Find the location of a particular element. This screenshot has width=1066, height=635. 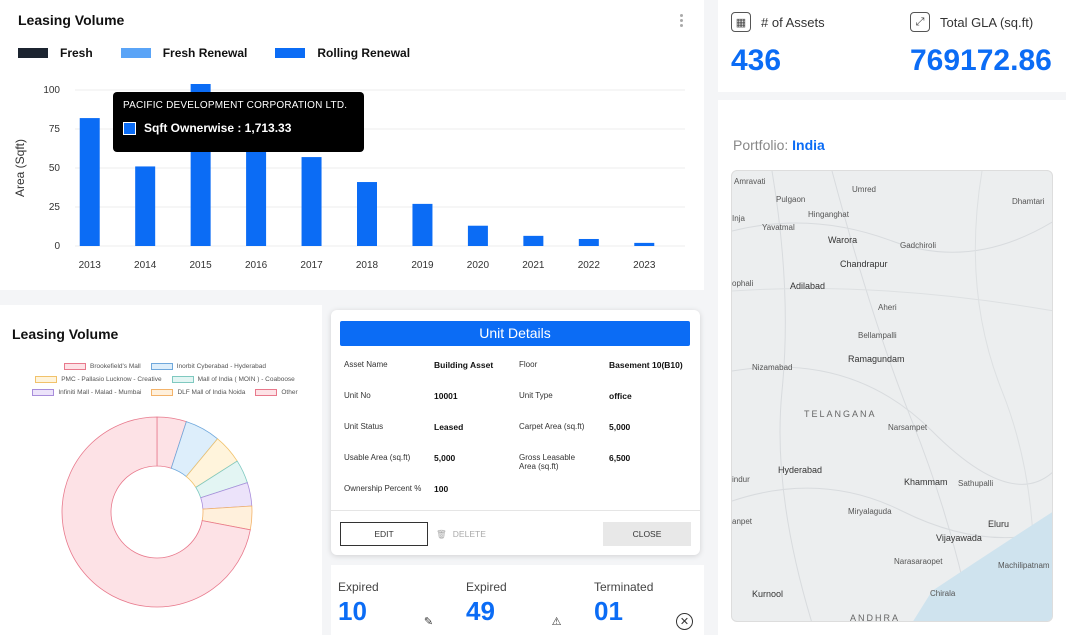

x-tick-label: 2022 is located at coordinates (589, 265).